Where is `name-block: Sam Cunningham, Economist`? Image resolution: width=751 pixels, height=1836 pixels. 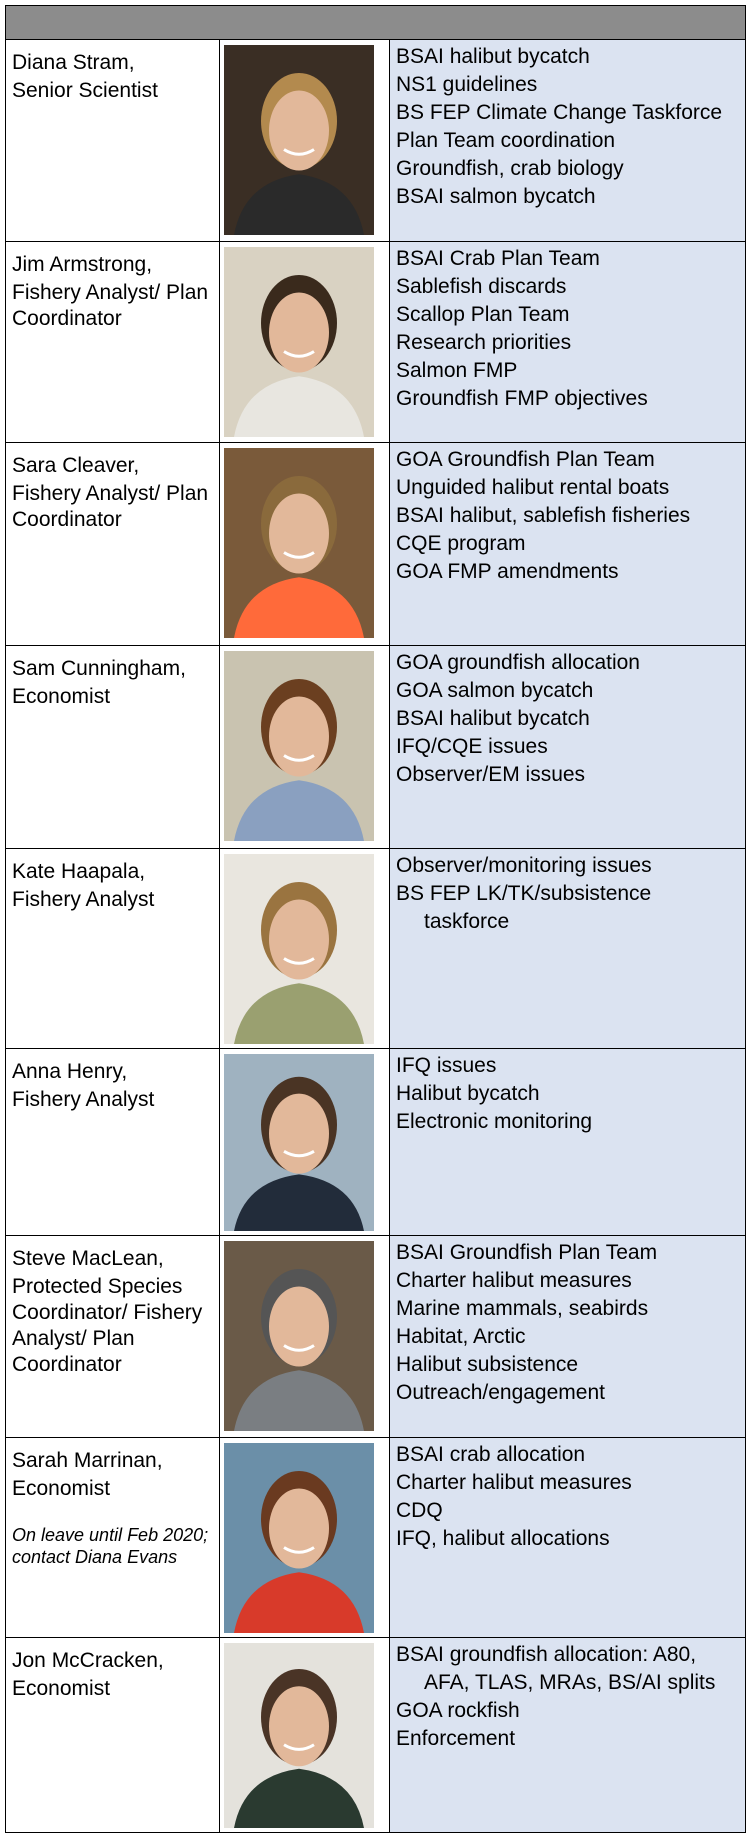
name-block: Sam Cunningham, Economist is located at coordinates (112, 681).